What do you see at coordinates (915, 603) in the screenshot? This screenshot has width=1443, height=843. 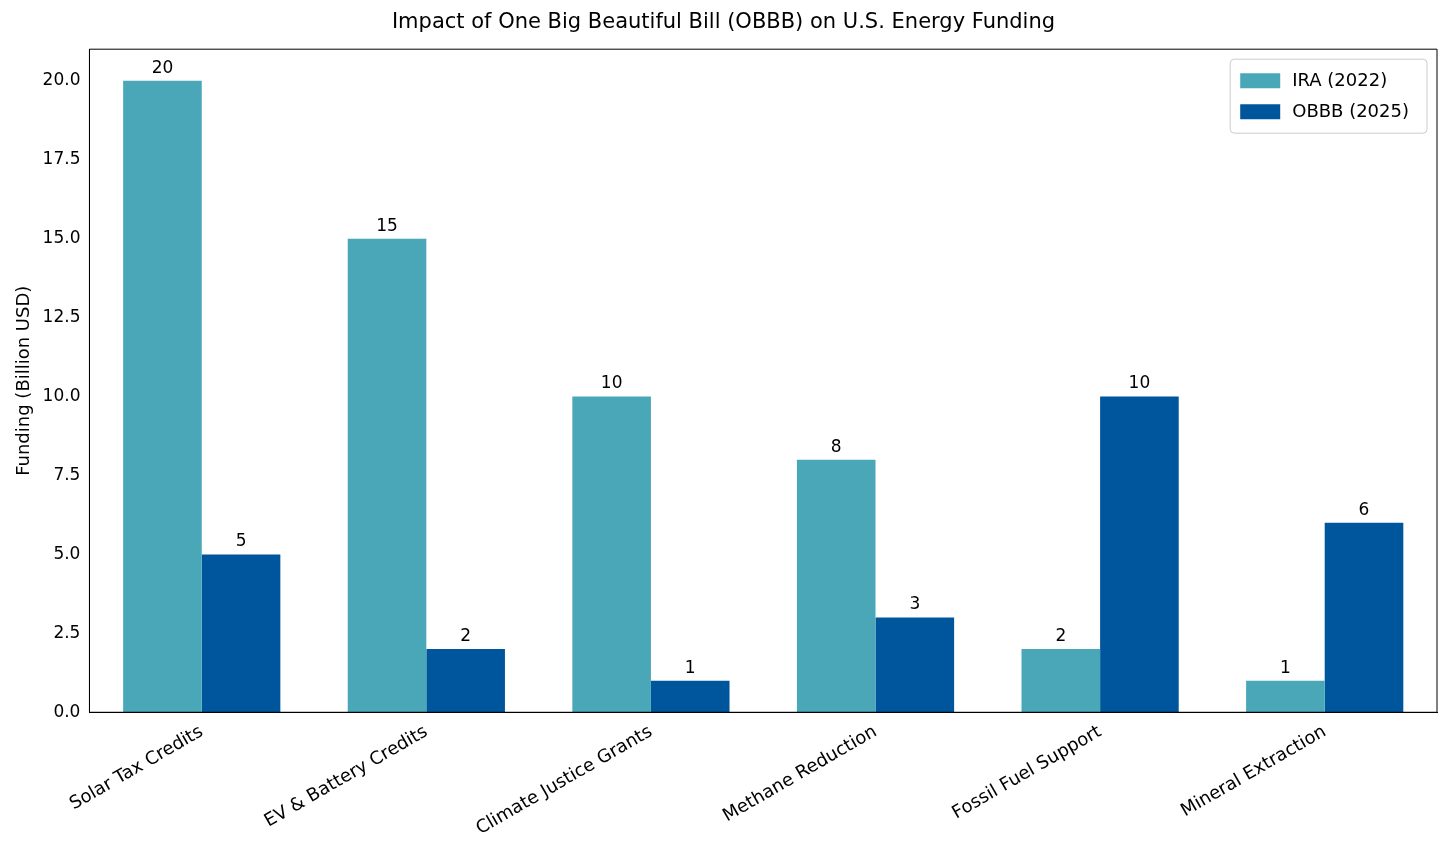 I see `data-label: 3` at bounding box center [915, 603].